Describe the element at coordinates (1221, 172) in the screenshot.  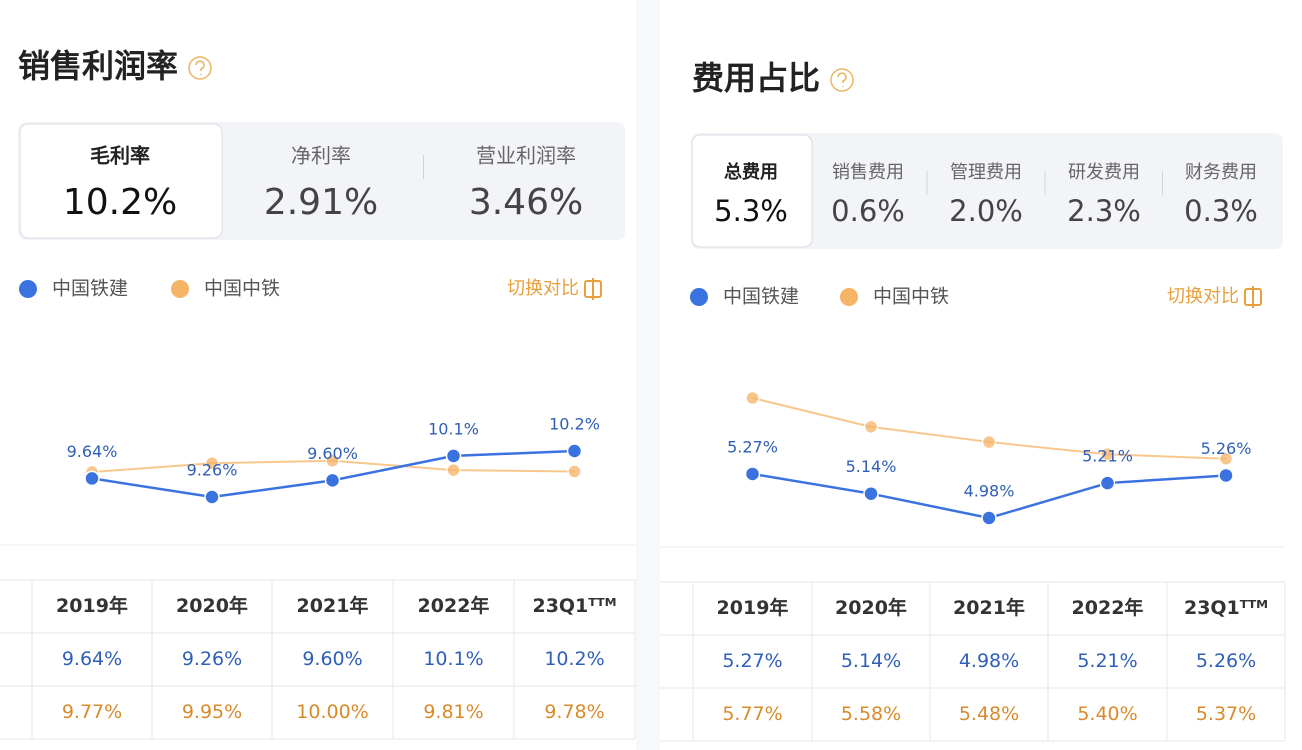
I see `tab-label: 财务费用` at that location.